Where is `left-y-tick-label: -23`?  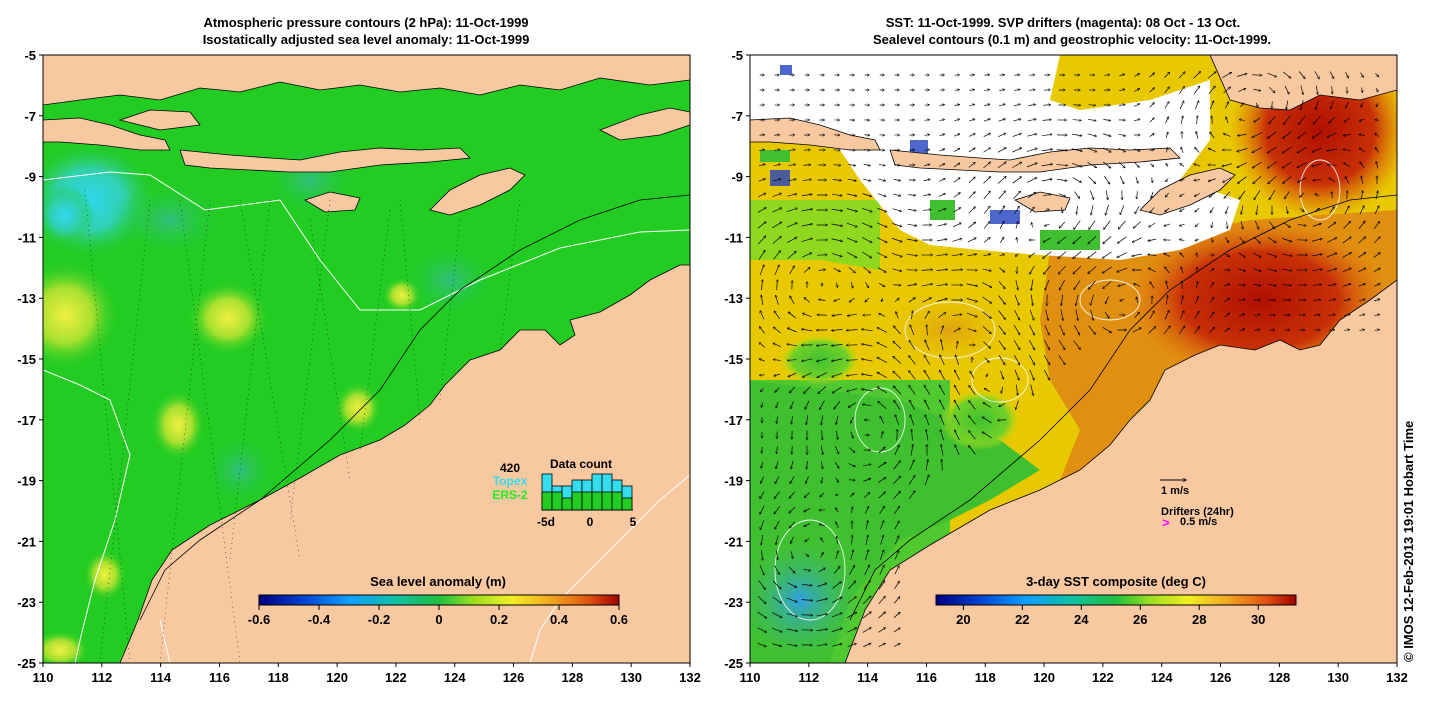 left-y-tick-label: -23 is located at coordinates (26, 602).